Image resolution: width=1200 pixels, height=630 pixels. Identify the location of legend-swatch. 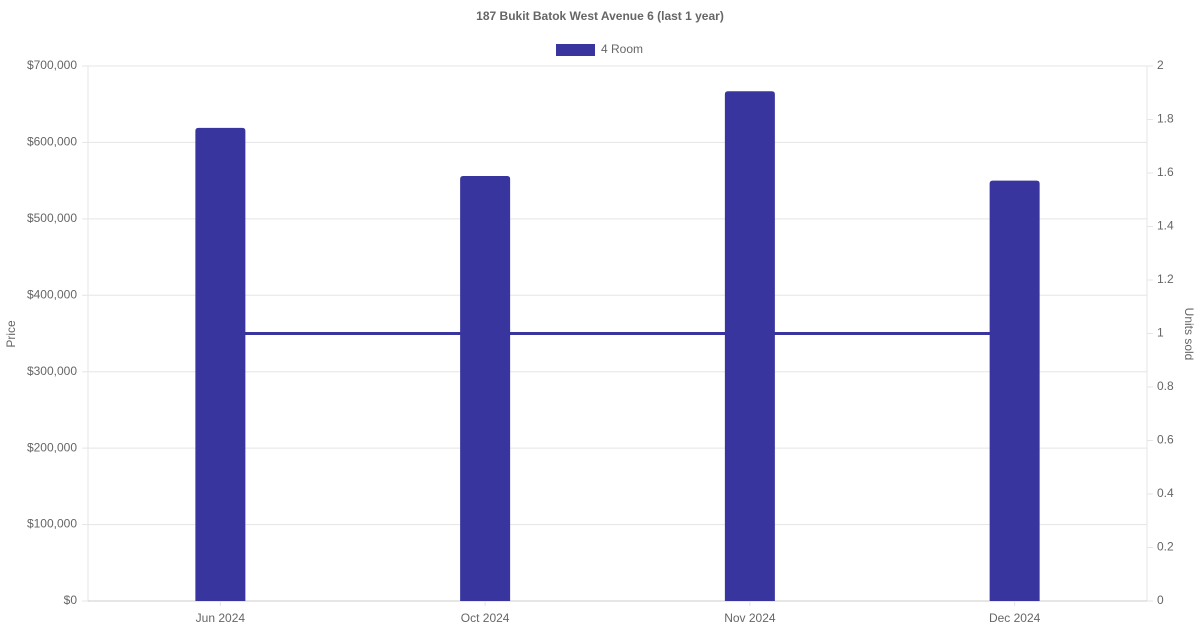
(575, 50).